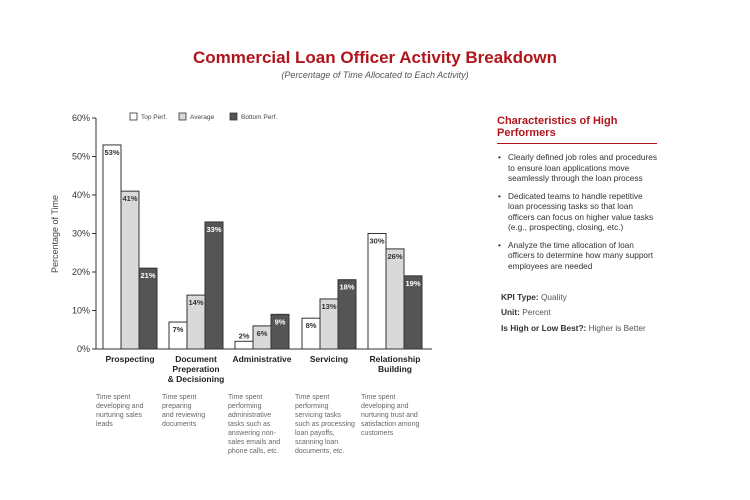 The image size is (750, 500). I want to click on kpi-unit-value: Percent, so click(536, 312).